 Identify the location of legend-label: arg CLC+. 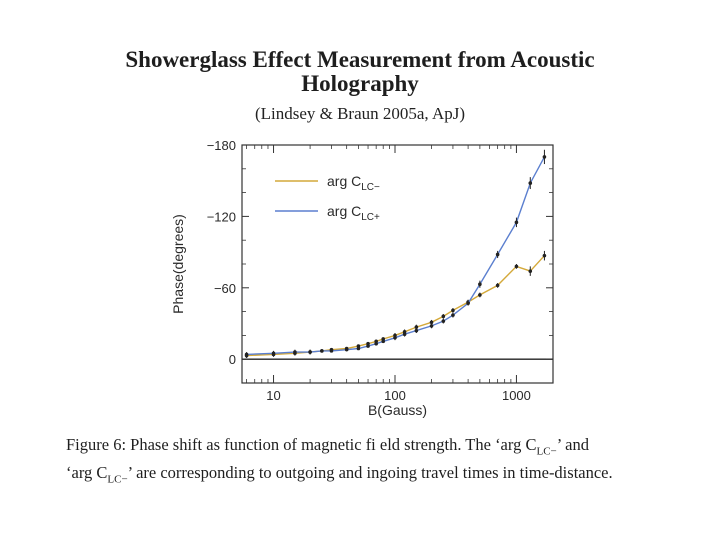
(353, 213).